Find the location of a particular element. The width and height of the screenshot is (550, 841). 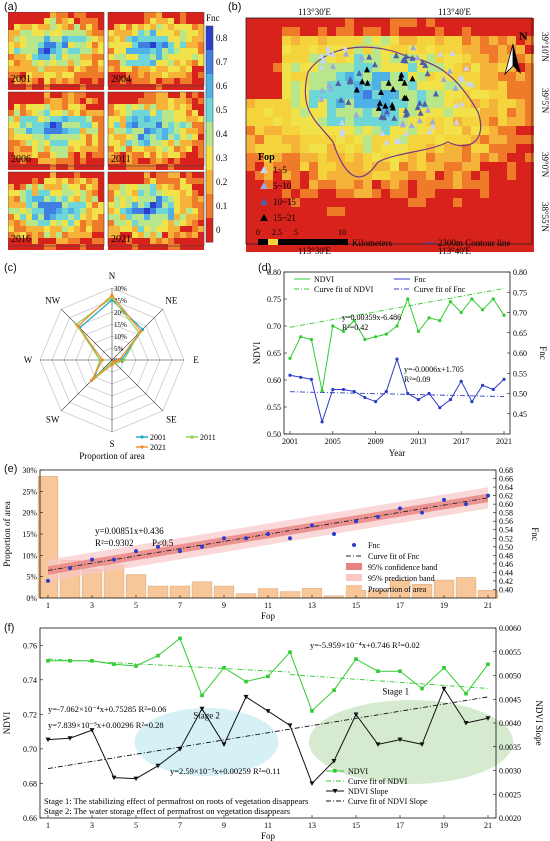

legend-label: NDVI is located at coordinates (324, 279).